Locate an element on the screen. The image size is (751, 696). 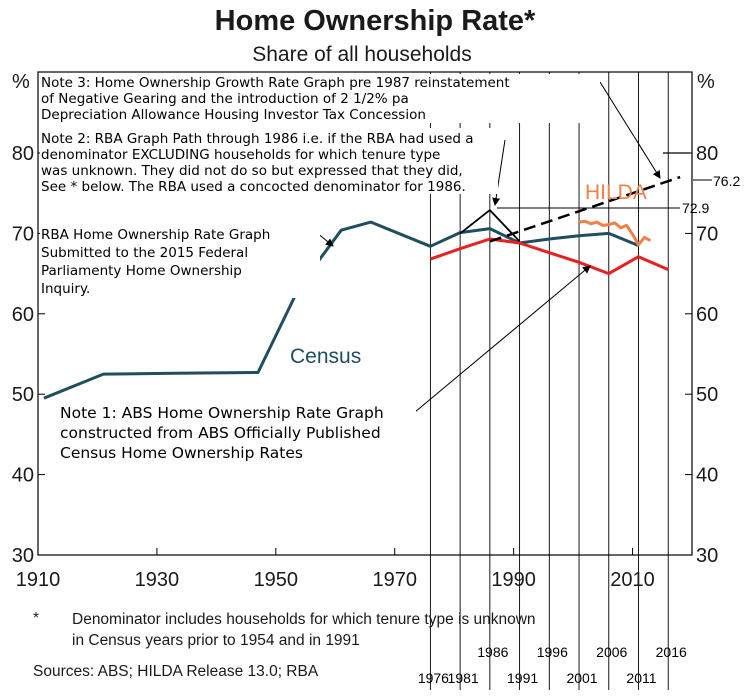
value-72-label: 72.9 is located at coordinates (695, 208).